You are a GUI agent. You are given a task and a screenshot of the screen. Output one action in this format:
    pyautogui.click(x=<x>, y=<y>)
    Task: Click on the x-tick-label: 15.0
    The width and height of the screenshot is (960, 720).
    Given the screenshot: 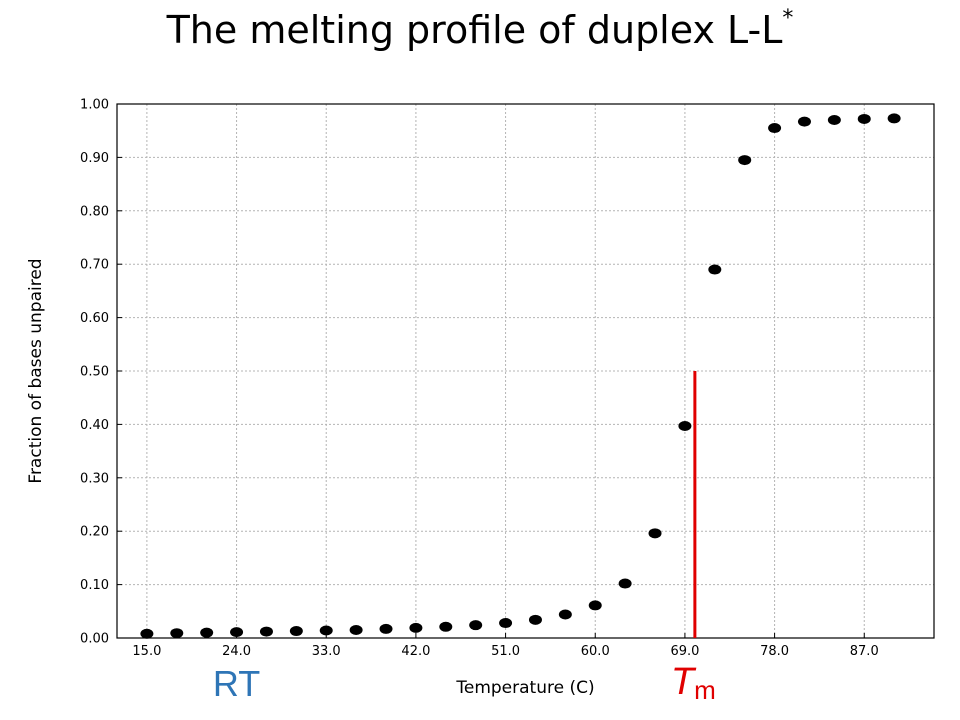 What is the action you would take?
    pyautogui.click(x=146, y=651)
    